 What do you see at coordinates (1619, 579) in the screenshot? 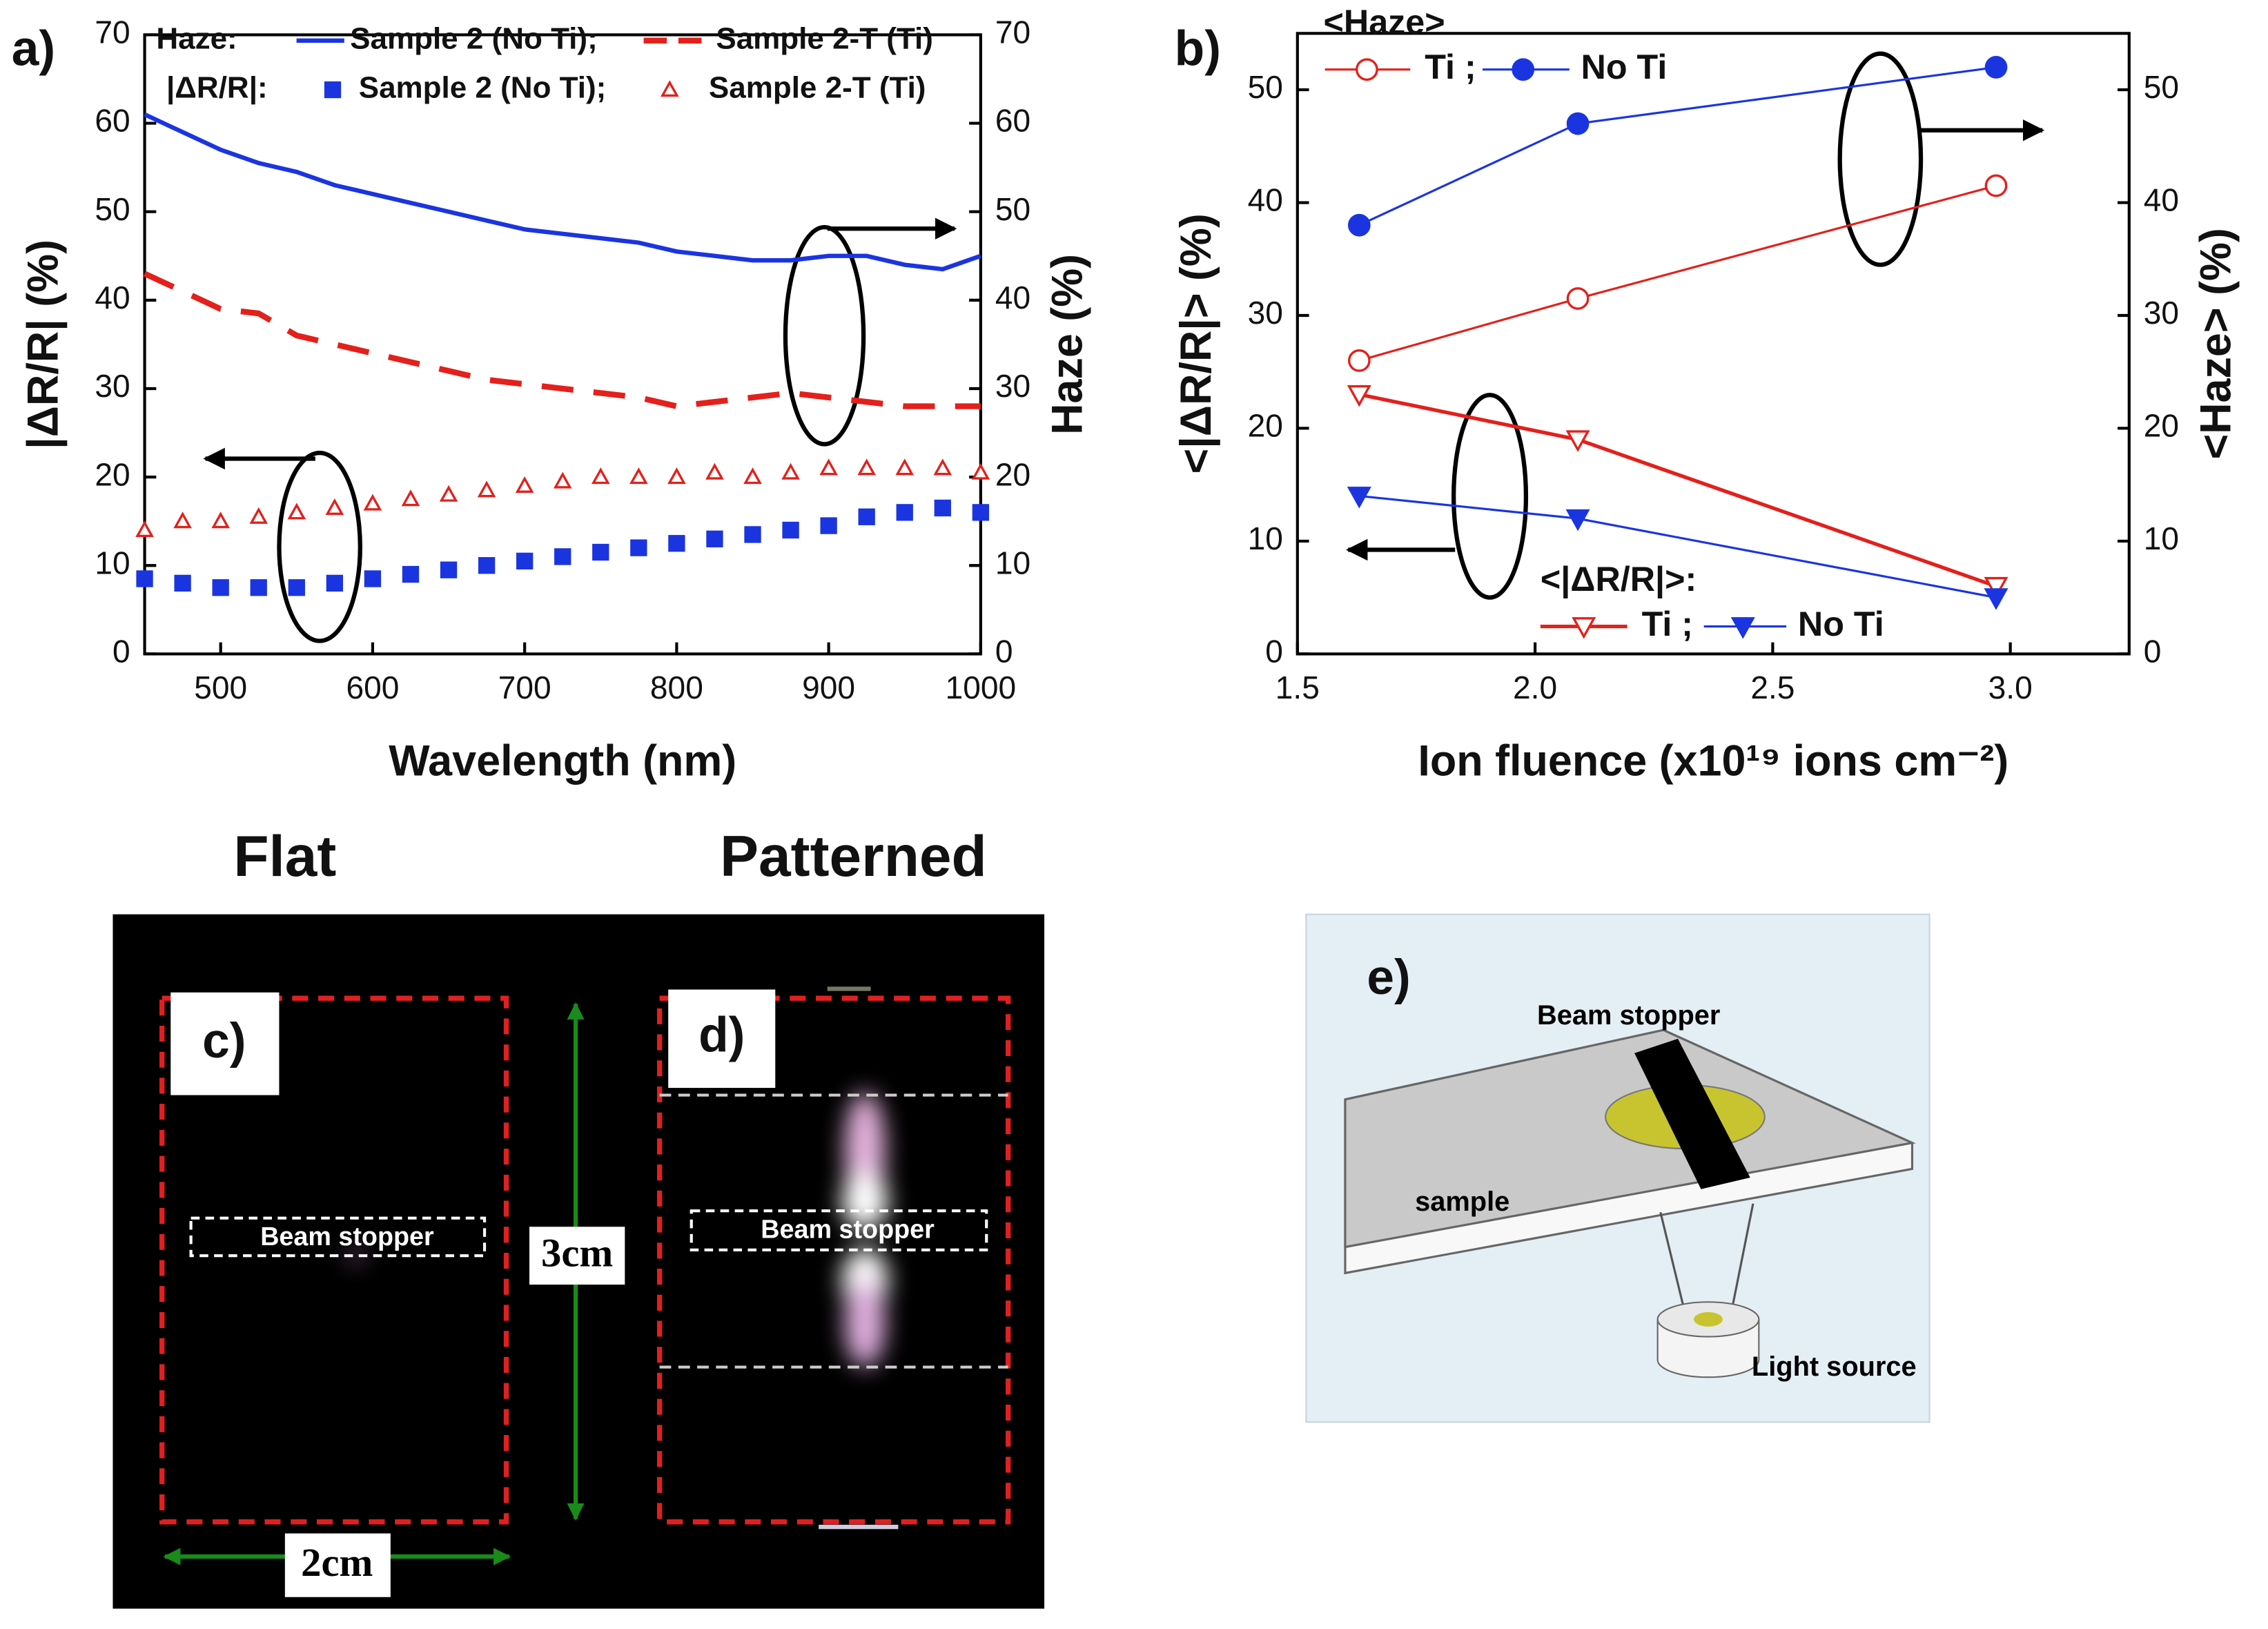
I see `legend-group: <|ΔR/R|>:` at bounding box center [1619, 579].